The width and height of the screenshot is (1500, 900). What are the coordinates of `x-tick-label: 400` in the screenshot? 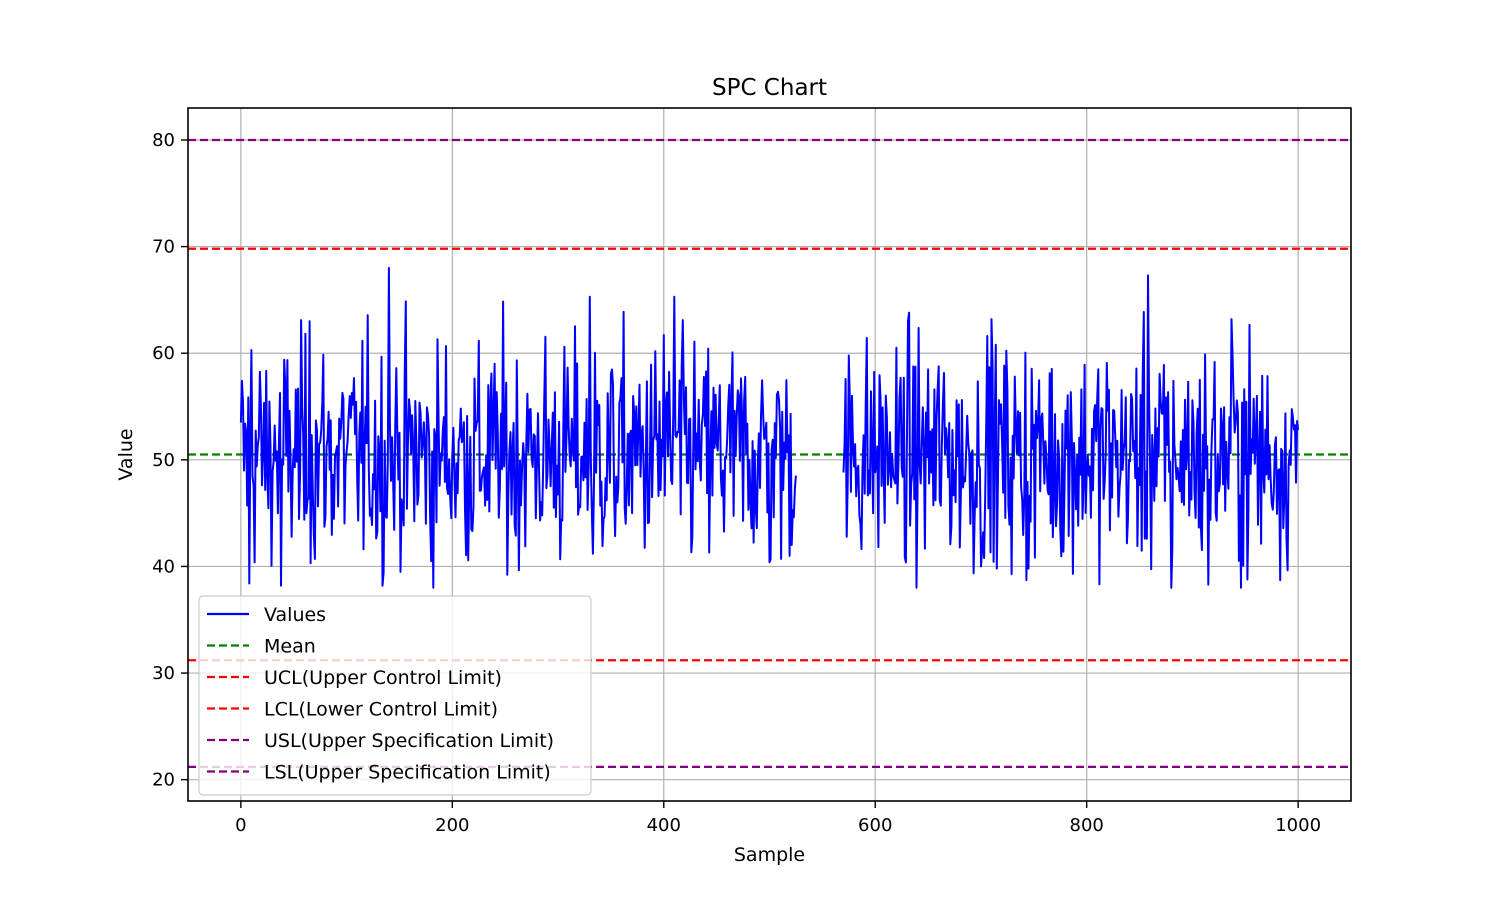 It's located at (664, 825).